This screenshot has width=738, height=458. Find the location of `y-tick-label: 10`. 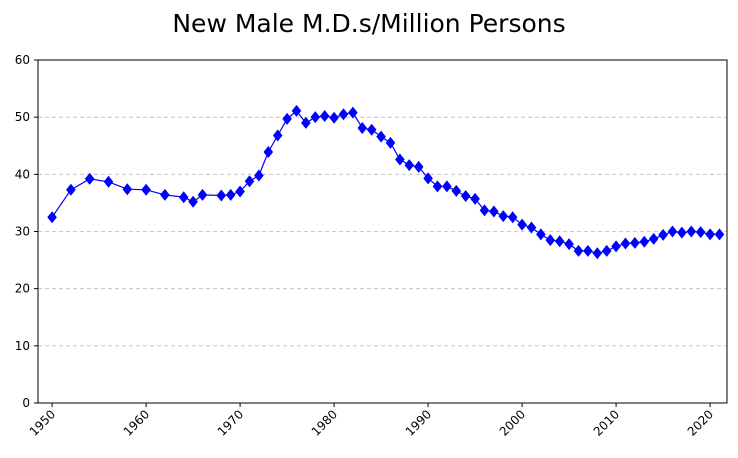

y-tick-label: 10 is located at coordinates (22, 346).